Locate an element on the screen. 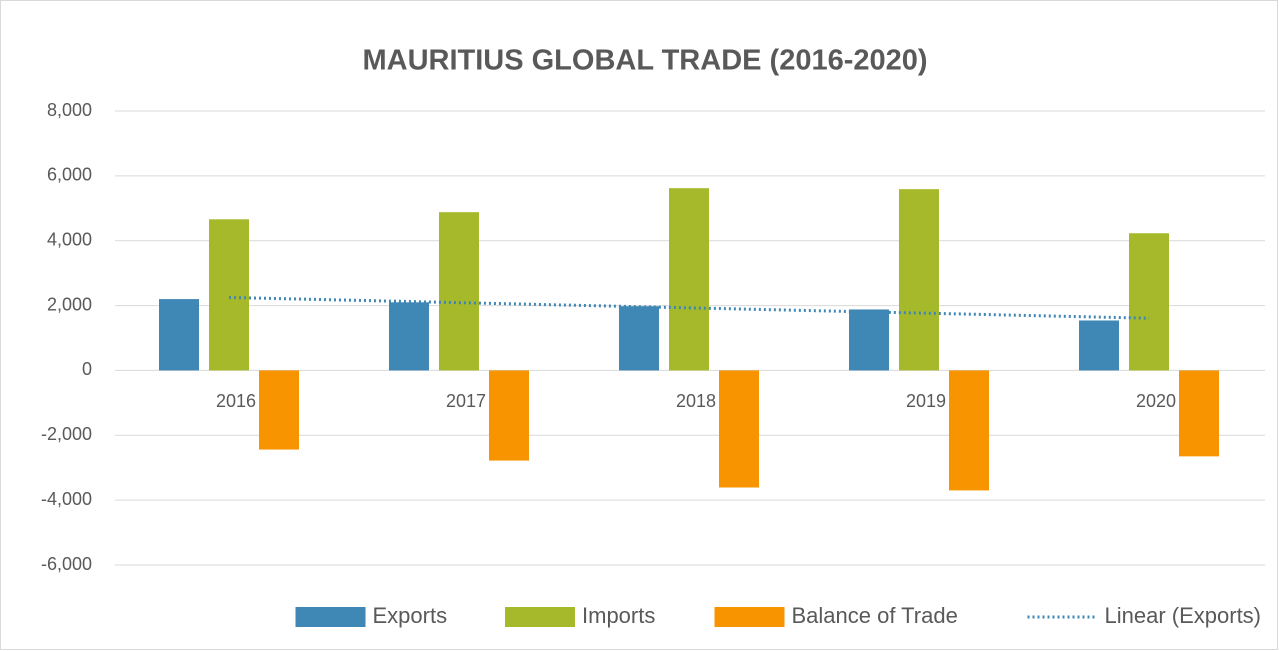 The width and height of the screenshot is (1279, 651). legend-label: Linear (Exports) is located at coordinates (1183, 615).